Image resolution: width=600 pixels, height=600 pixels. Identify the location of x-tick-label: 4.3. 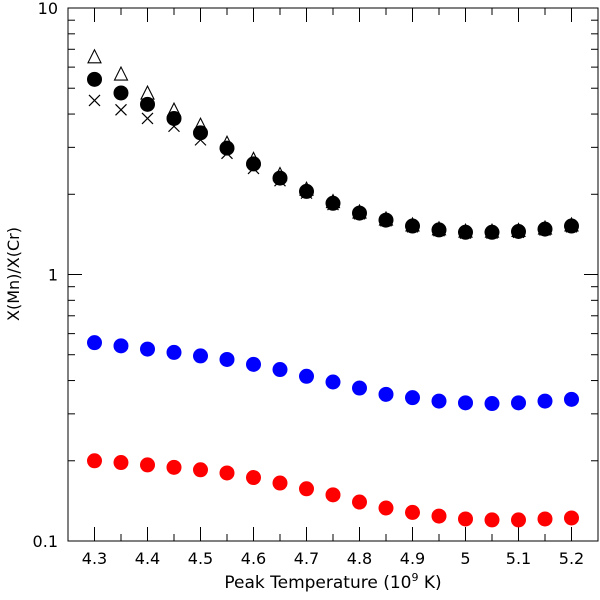
(94, 558).